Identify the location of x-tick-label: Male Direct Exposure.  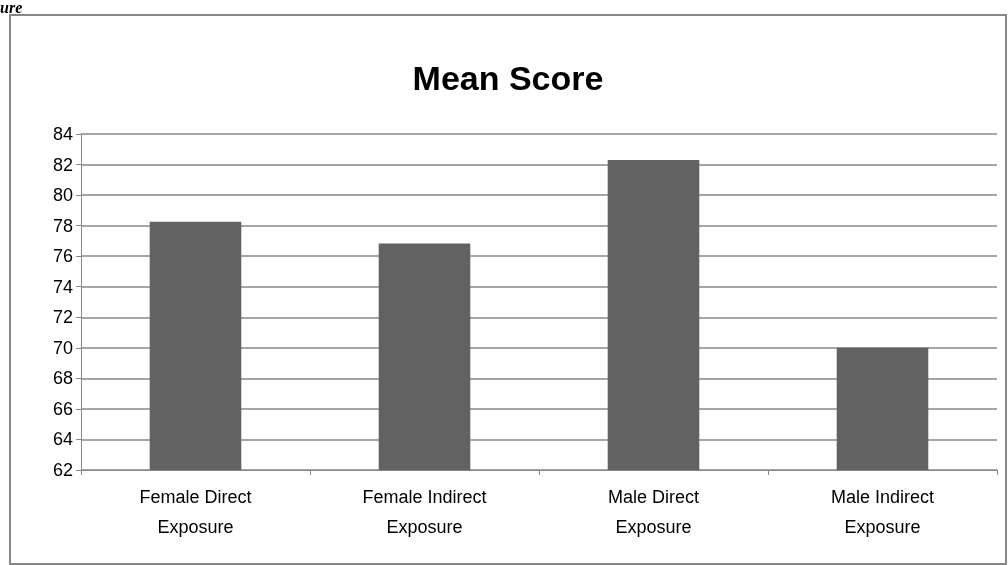
(653, 512).